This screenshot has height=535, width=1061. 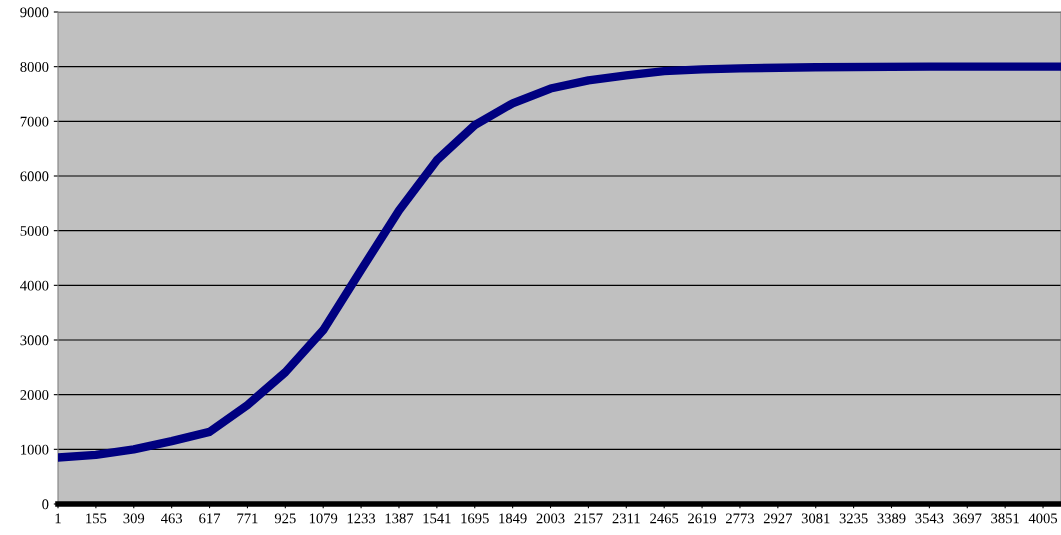 I want to click on x-tick-label: 1387, so click(x=399, y=518).